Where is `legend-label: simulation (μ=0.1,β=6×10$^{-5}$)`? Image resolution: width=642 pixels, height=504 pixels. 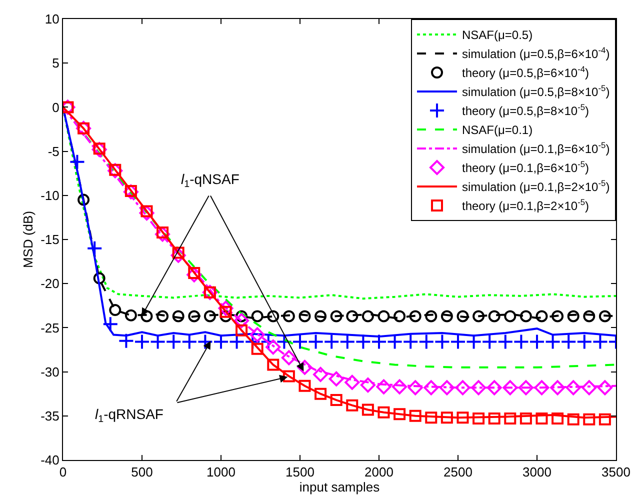
legend-label: simulation (μ=0.1,β=6×10$^{-5}$) is located at coordinates (536, 148).